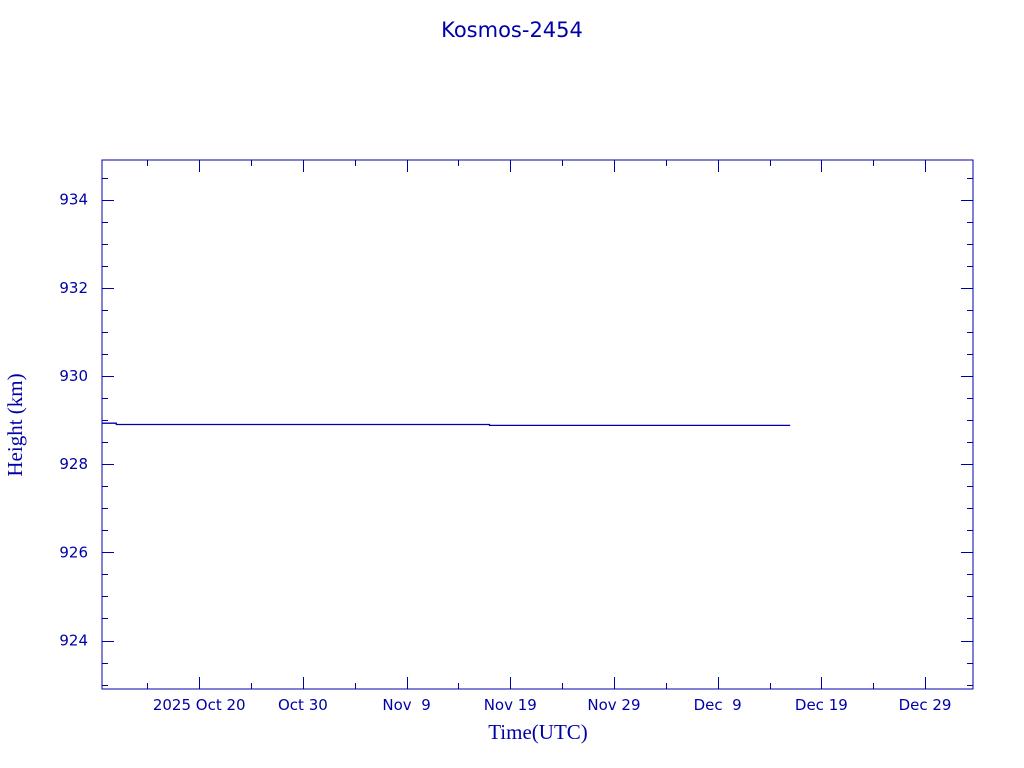 Image resolution: width=1024 pixels, height=768 pixels. What do you see at coordinates (718, 705) in the screenshot?
I see `x-tick-label: Dec 9` at bounding box center [718, 705].